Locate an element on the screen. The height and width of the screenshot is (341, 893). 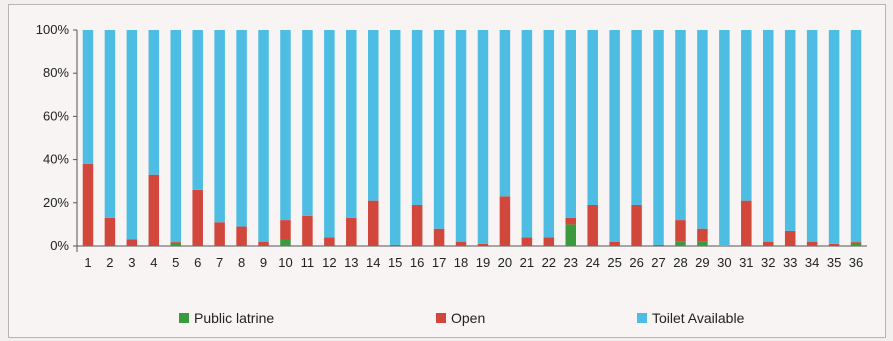
x-tick-label: 36 is located at coordinates (856, 262).